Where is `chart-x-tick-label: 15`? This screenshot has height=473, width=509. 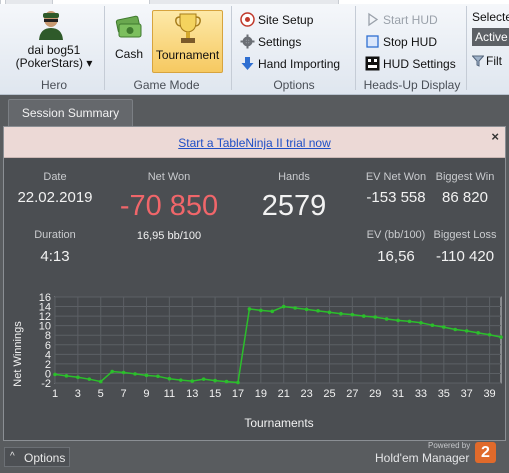 chart-x-tick-label: 15 is located at coordinates (215, 394).